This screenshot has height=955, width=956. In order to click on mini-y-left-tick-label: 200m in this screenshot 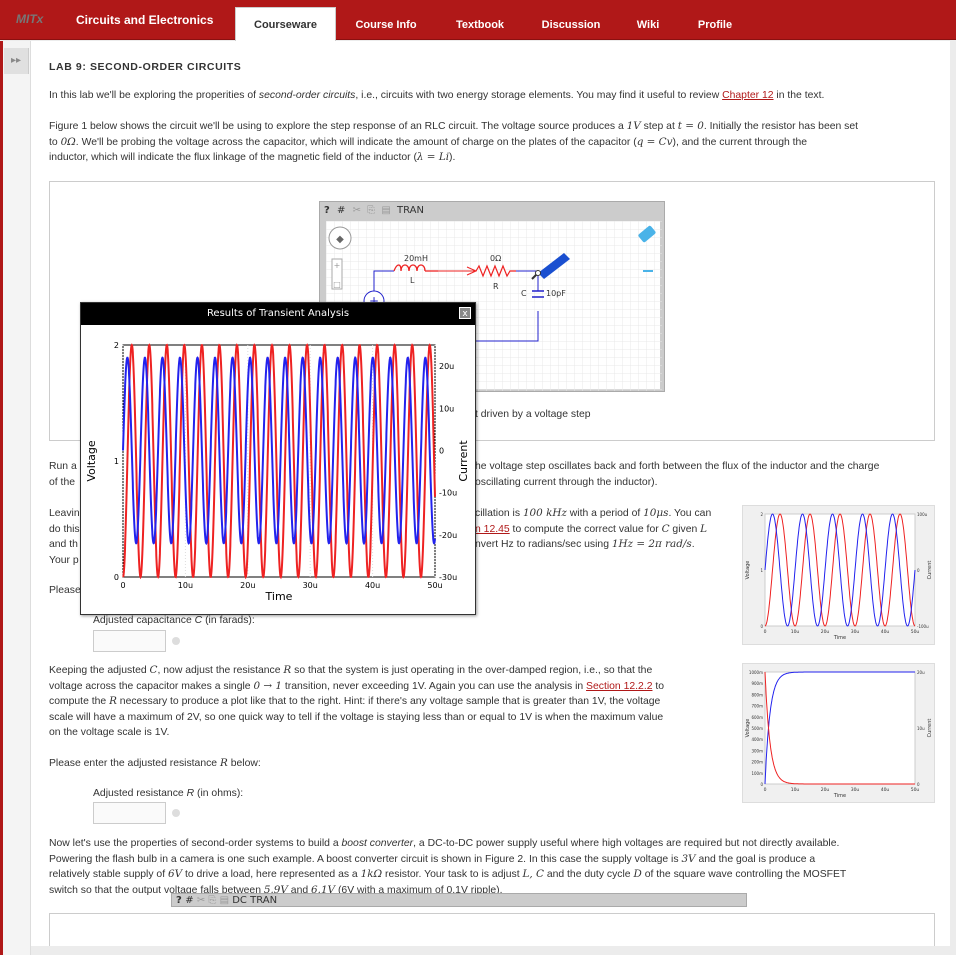, I will do `click(757, 762)`.